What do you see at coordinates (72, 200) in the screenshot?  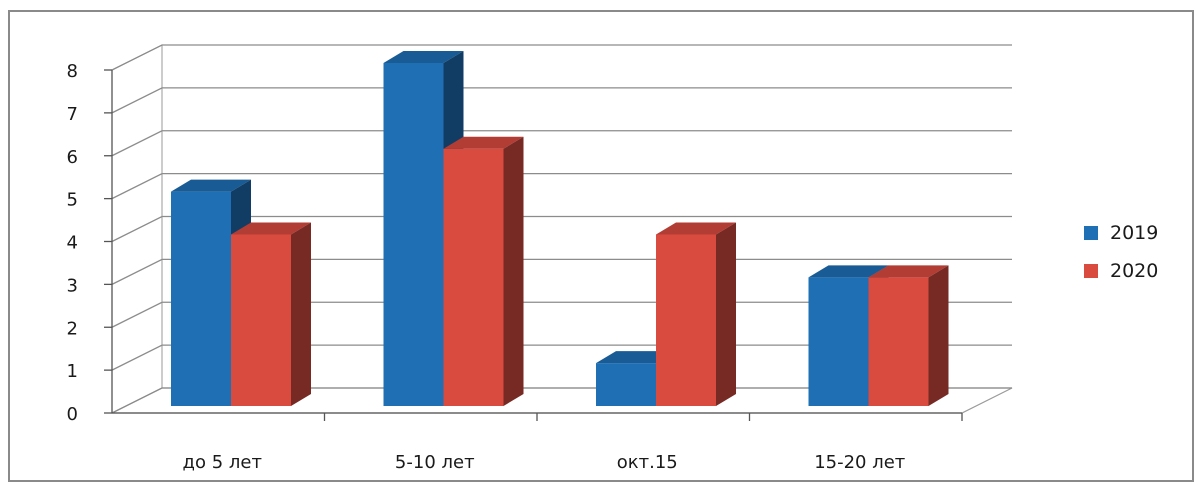 I see `y-tick-label: 5` at bounding box center [72, 200].